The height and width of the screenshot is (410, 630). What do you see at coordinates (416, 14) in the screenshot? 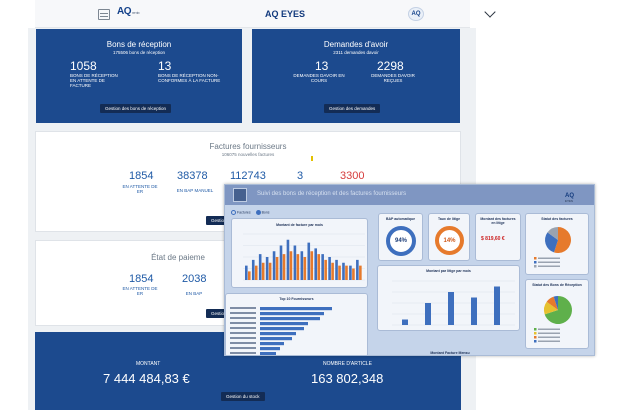
I see `round-logo: AQ` at bounding box center [416, 14].